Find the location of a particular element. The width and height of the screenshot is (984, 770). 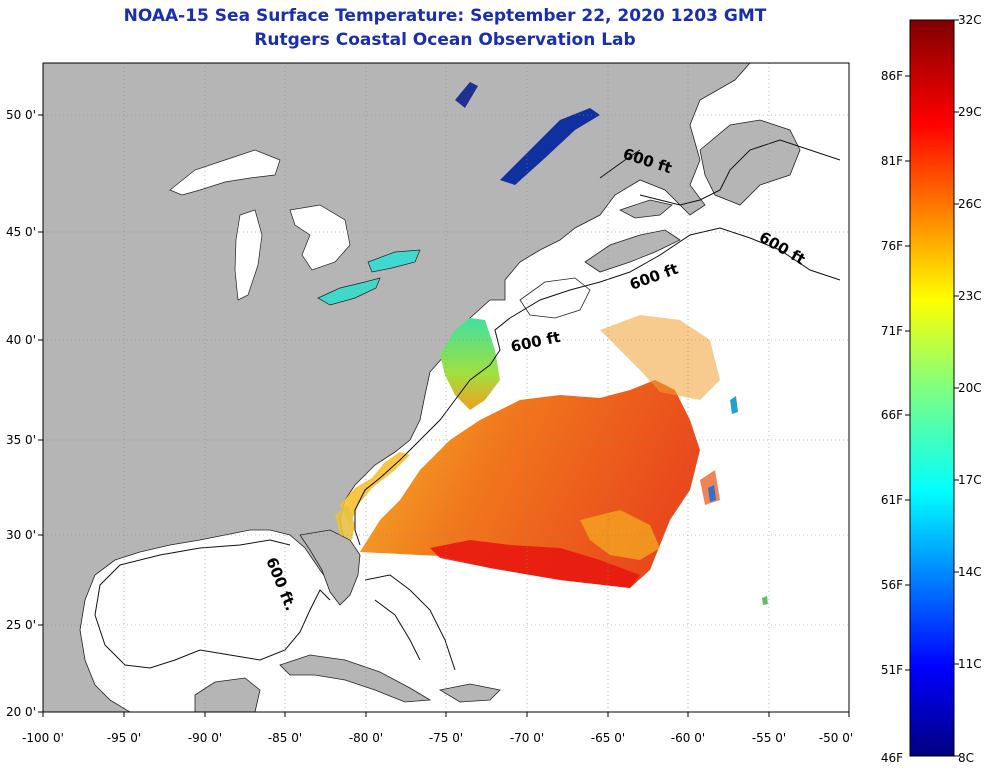

colorbar-f-label: 61F is located at coordinates (892, 500).